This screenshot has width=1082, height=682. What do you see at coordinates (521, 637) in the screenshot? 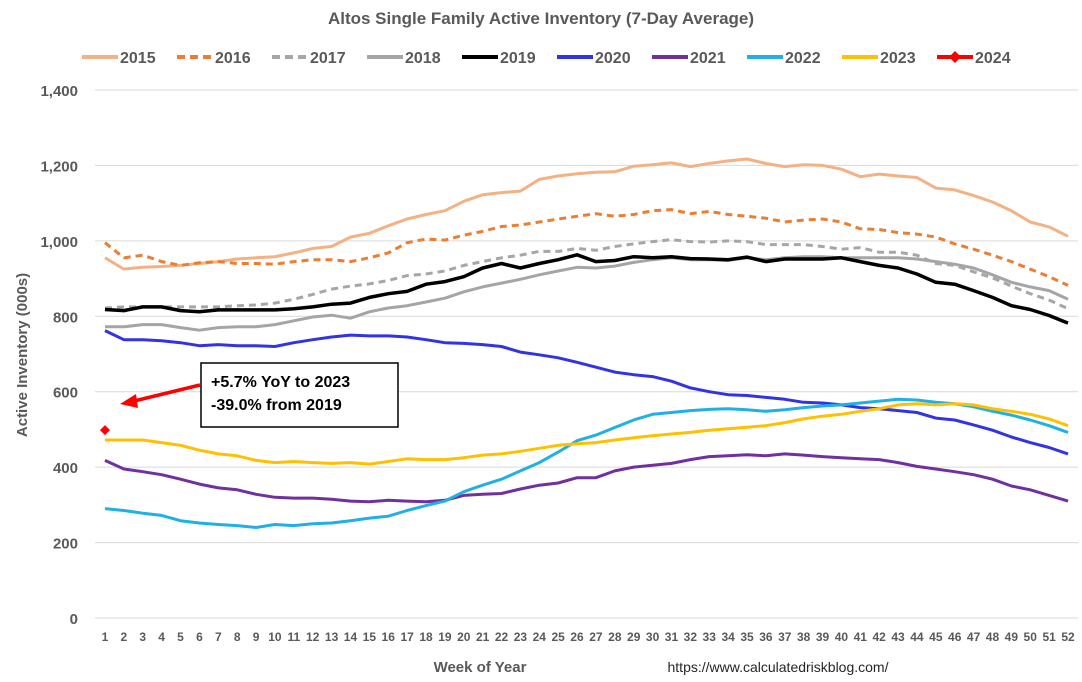
I see `x-tick-label: 23` at bounding box center [521, 637].